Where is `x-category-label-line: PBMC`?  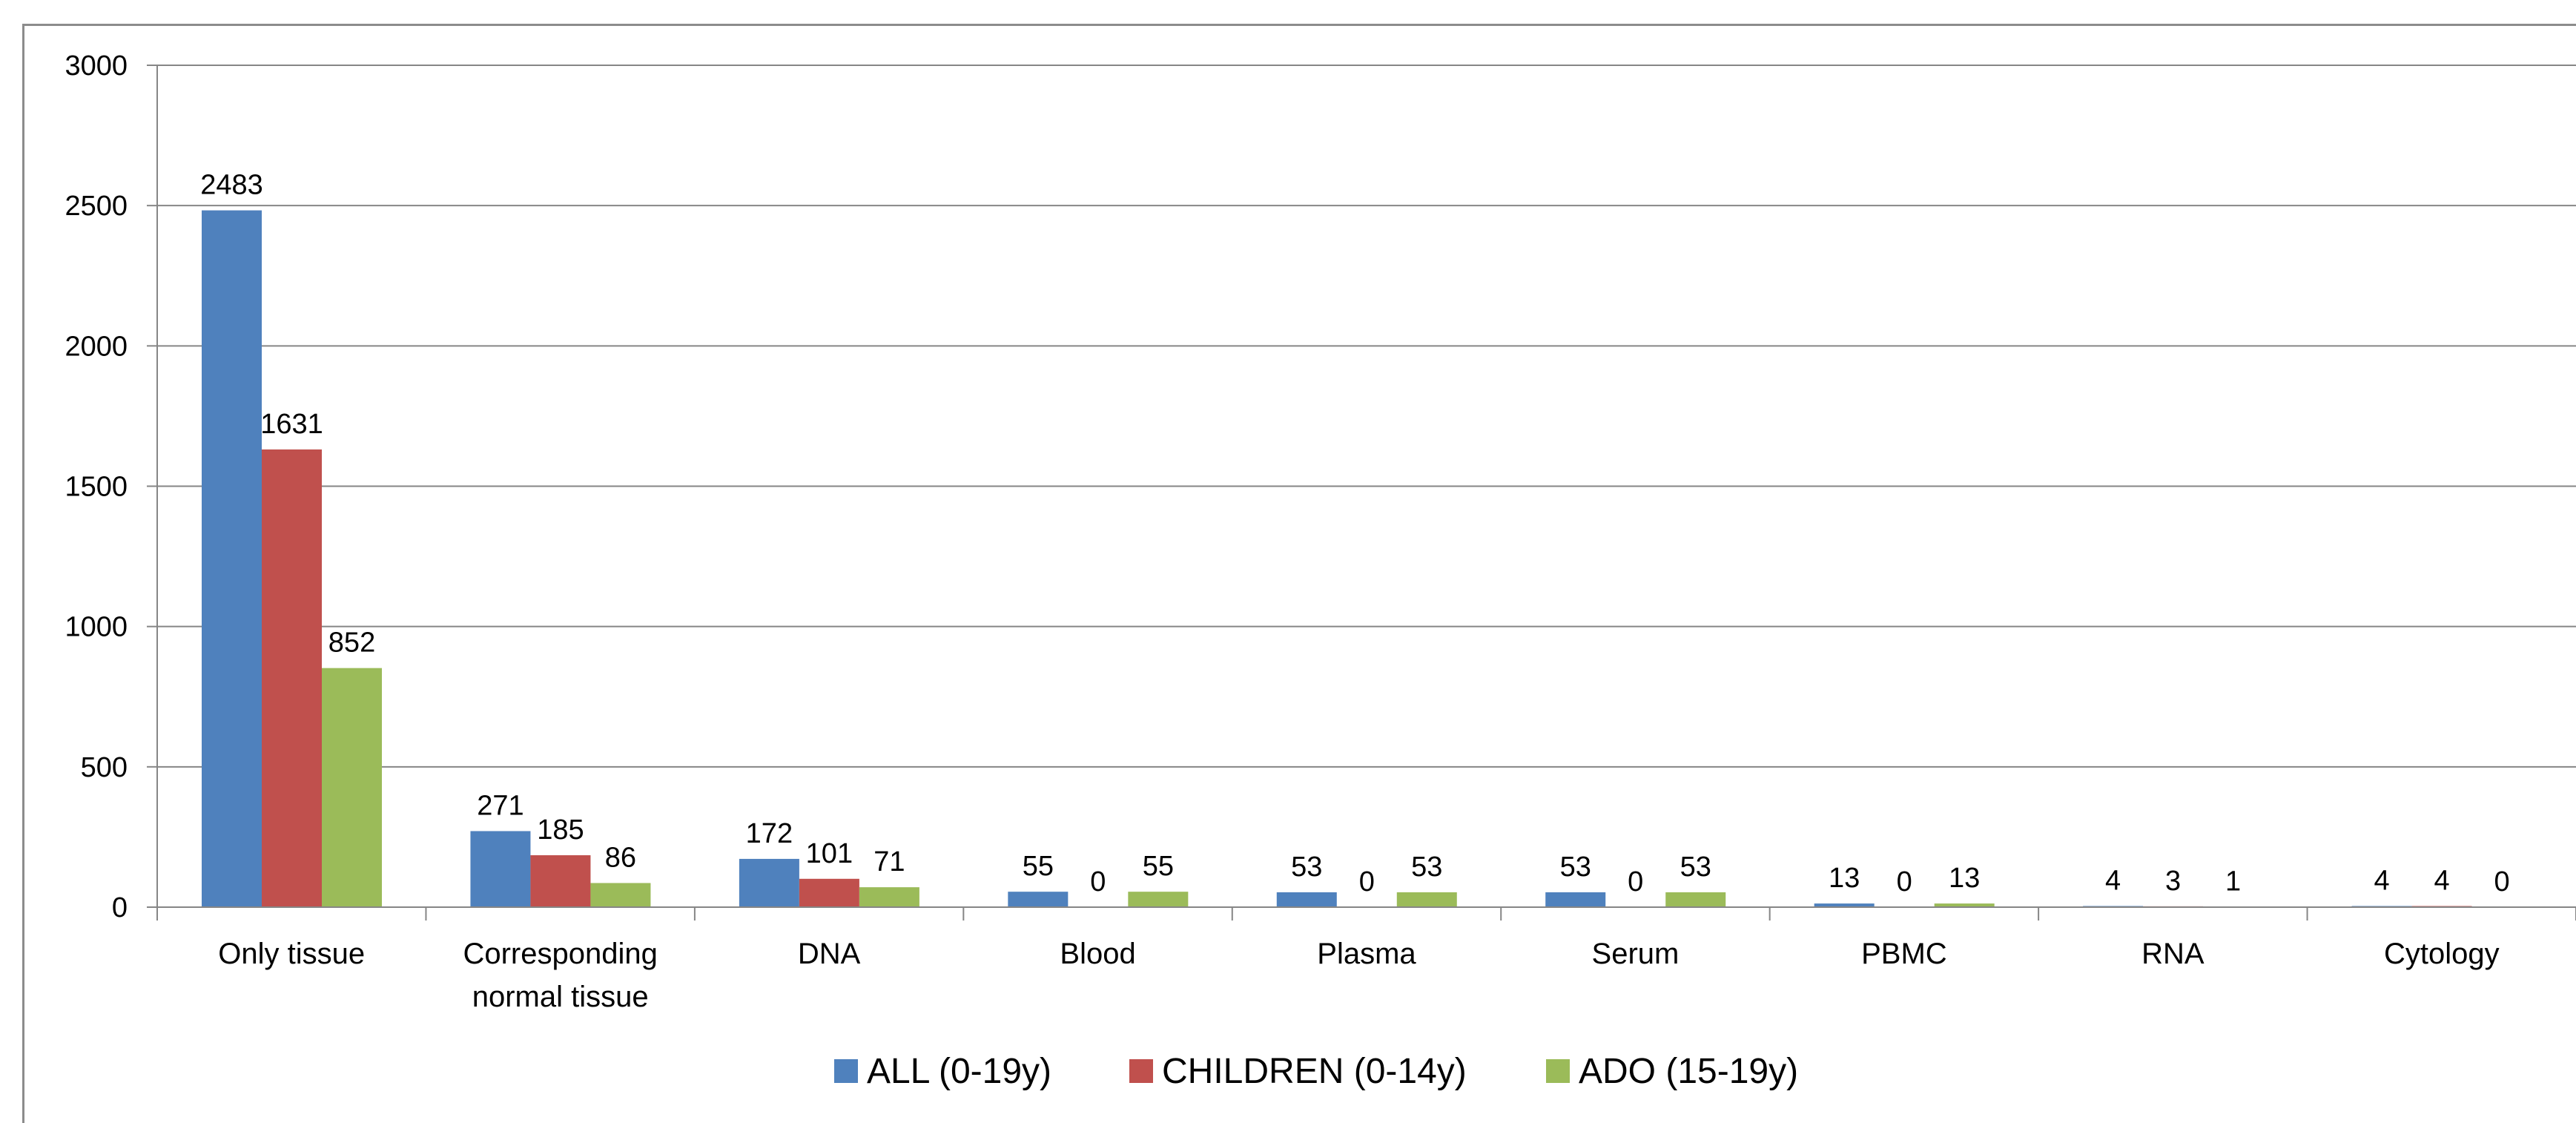 x-category-label-line: PBMC is located at coordinates (1904, 954).